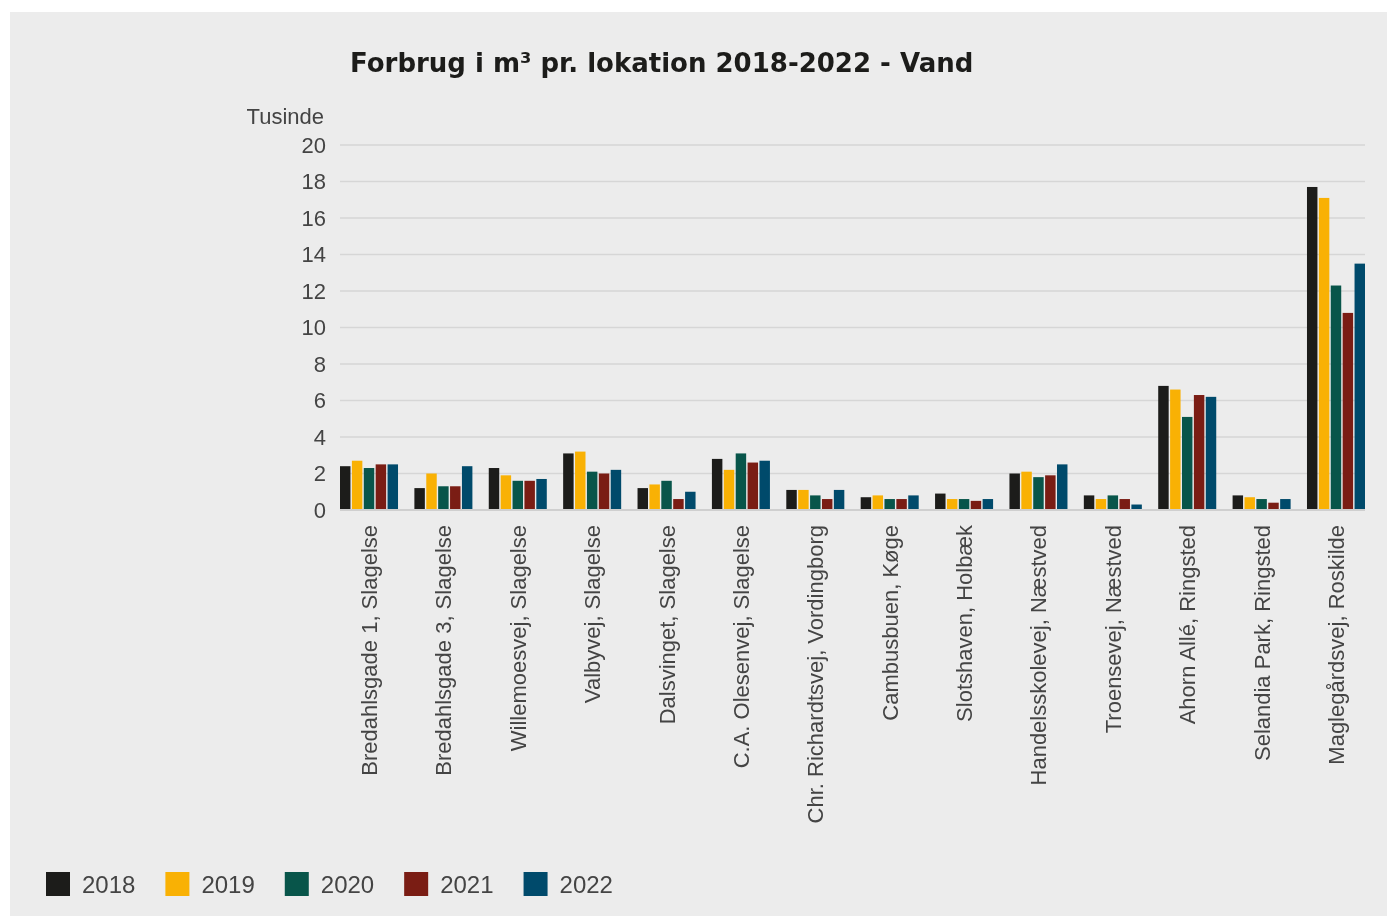  What do you see at coordinates (319, 510) in the screenshot?
I see `y-tick-label: 0` at bounding box center [319, 510].